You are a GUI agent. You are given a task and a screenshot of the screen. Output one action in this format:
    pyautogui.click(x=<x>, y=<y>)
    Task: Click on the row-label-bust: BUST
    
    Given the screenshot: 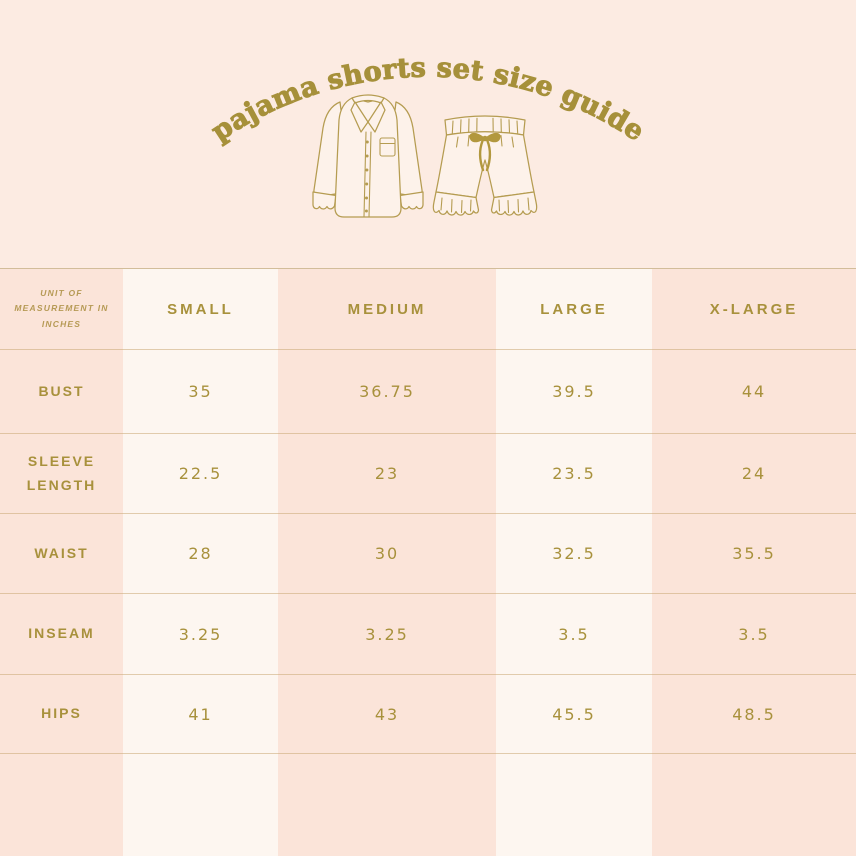 What is the action you would take?
    pyautogui.click(x=61, y=390)
    